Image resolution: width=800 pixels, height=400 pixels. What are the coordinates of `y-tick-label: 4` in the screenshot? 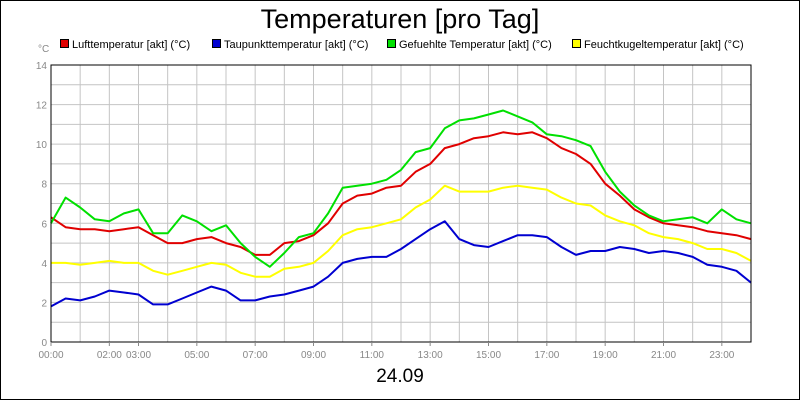 It's located at (44, 264).